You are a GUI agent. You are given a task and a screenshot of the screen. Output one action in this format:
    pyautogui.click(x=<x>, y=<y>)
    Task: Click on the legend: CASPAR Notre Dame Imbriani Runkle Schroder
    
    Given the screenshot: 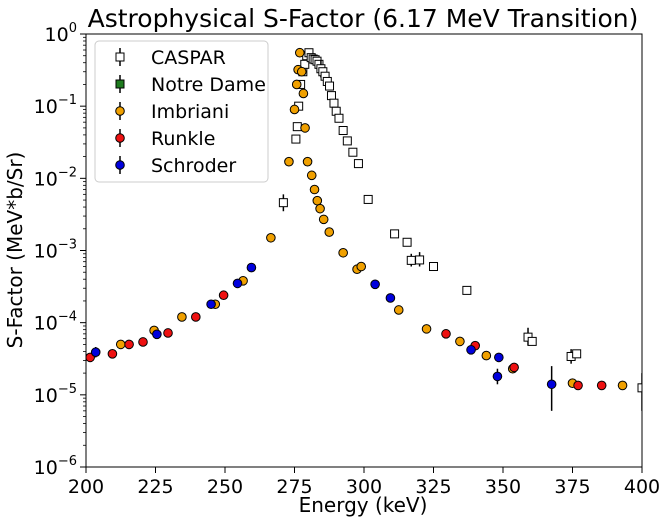 What is the action you would take?
    pyautogui.click(x=181, y=111)
    